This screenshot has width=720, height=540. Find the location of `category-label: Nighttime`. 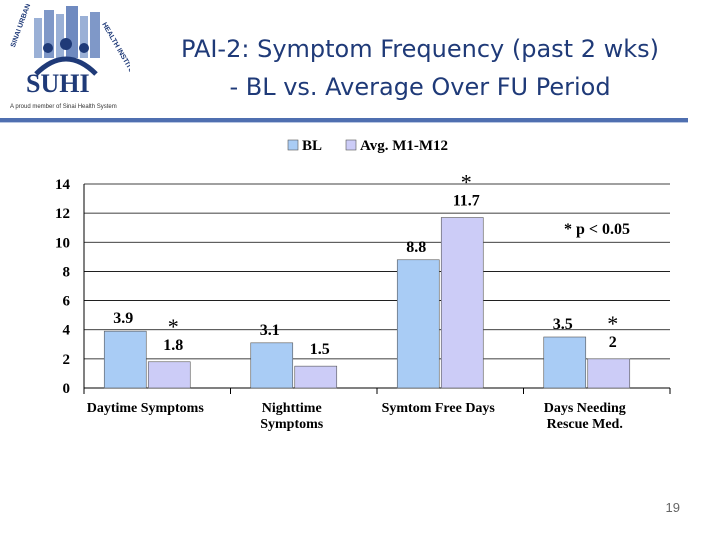

category-label: Nighttime is located at coordinates (292, 408).